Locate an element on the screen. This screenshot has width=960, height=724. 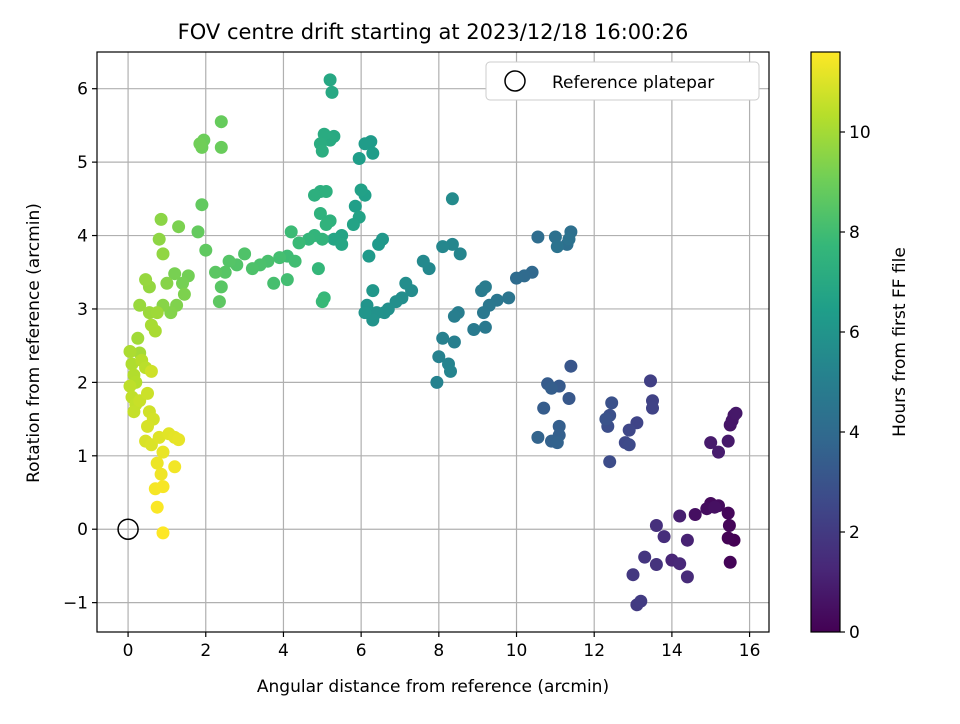
x-tick-label: 16 is located at coordinates (750, 651).